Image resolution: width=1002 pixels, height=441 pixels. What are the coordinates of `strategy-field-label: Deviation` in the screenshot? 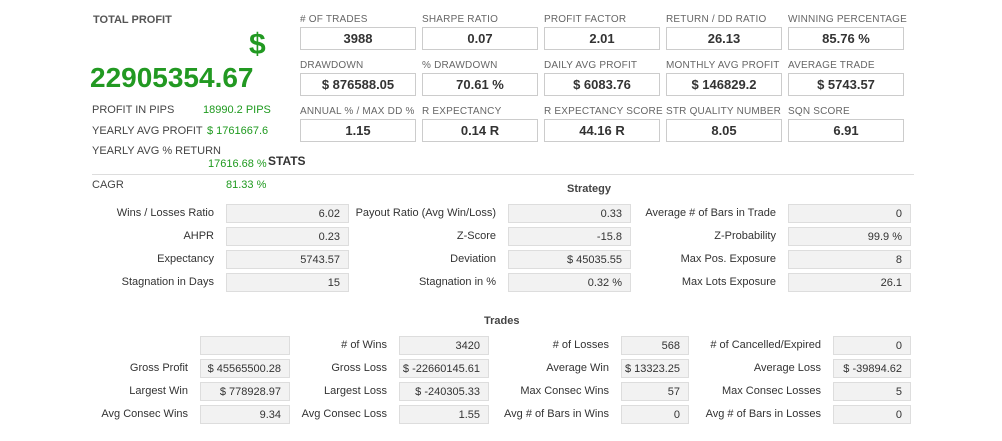 It's located at (473, 259).